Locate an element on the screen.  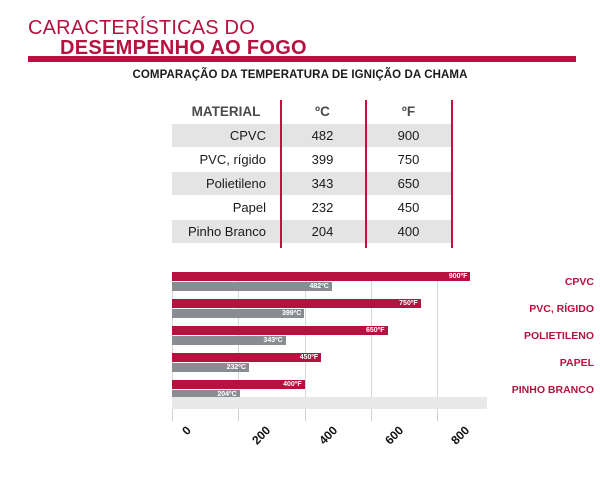
bar-value-label: 450ºF is located at coordinates (309, 357).